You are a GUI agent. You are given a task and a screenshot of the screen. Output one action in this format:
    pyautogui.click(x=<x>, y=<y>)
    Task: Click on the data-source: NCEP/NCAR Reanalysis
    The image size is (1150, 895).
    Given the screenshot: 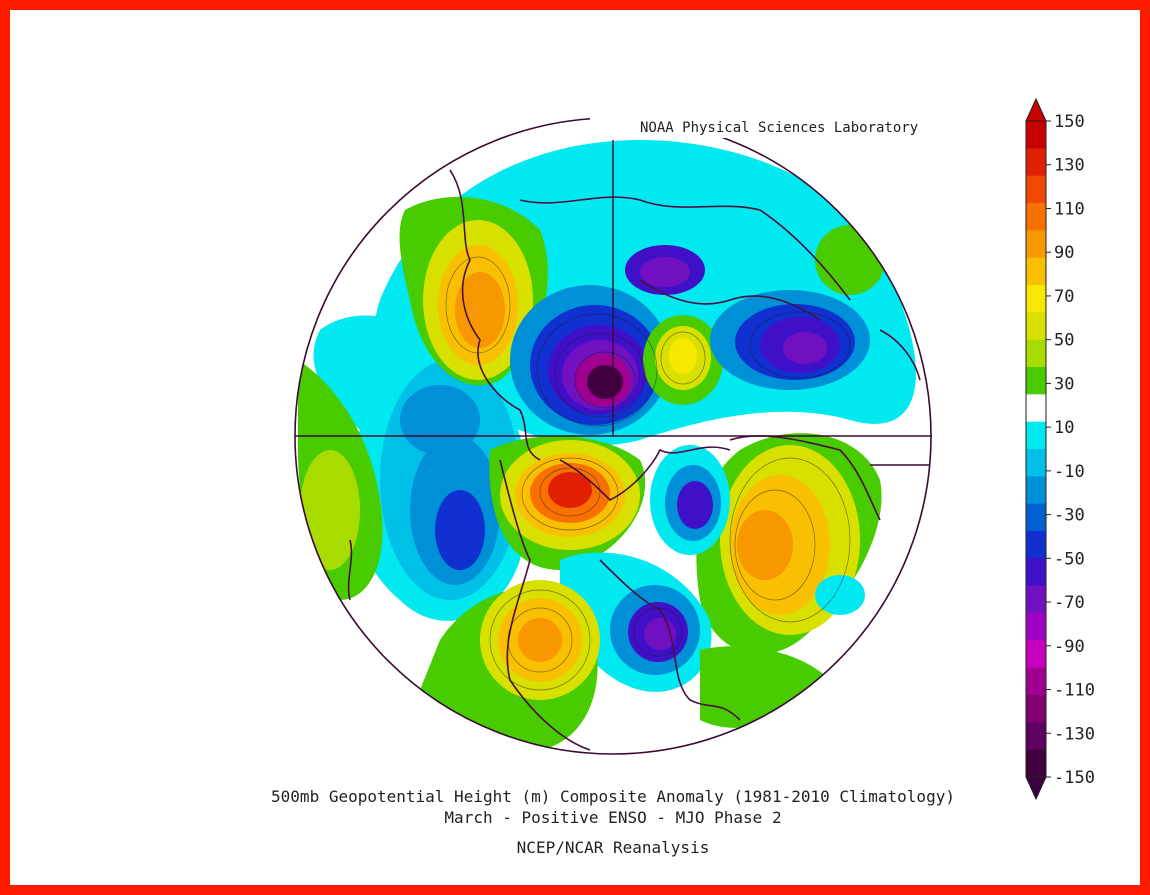 What is the action you would take?
    pyautogui.click(x=613, y=847)
    